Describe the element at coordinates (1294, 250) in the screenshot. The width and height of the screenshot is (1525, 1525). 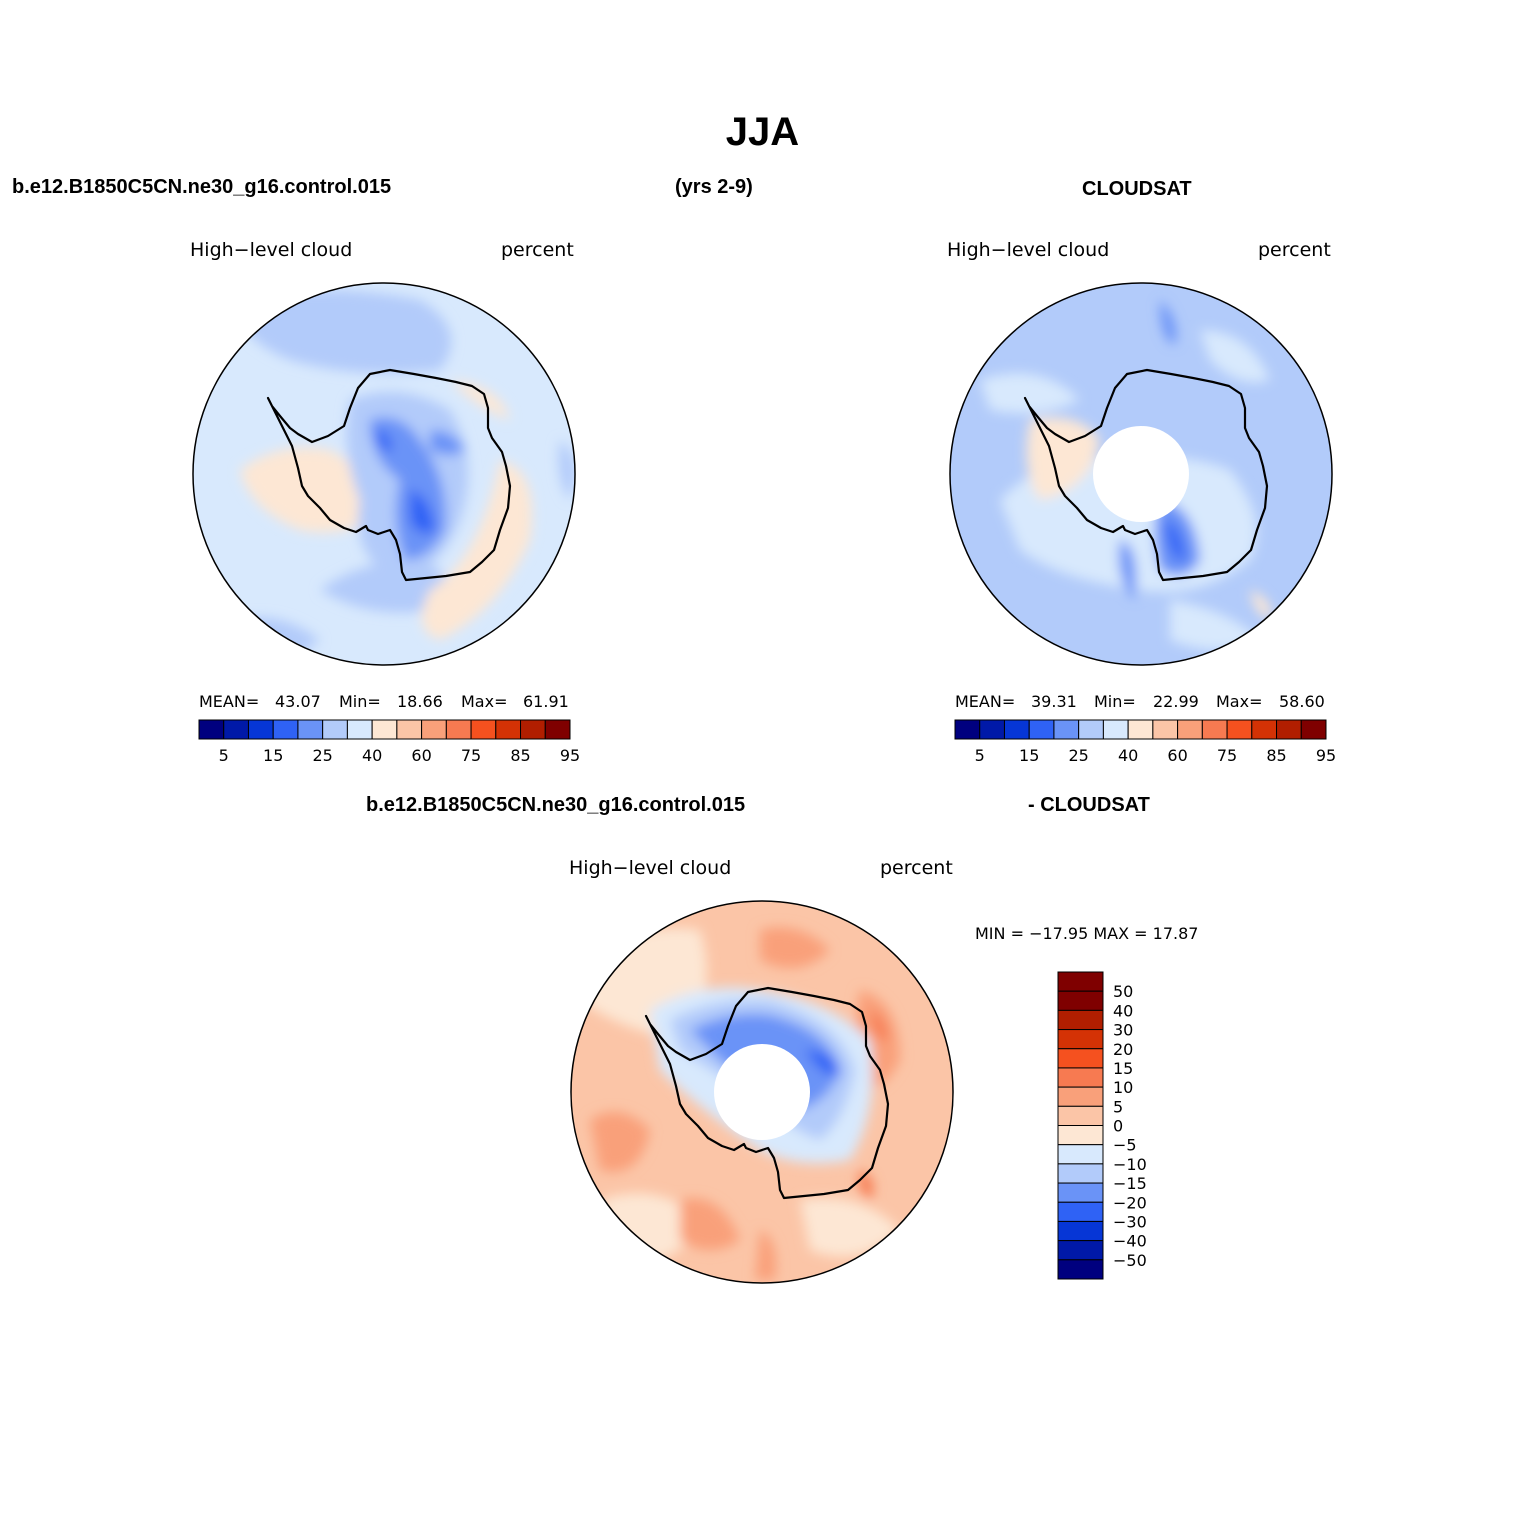
I see `obs-units-label: percent` at that location.